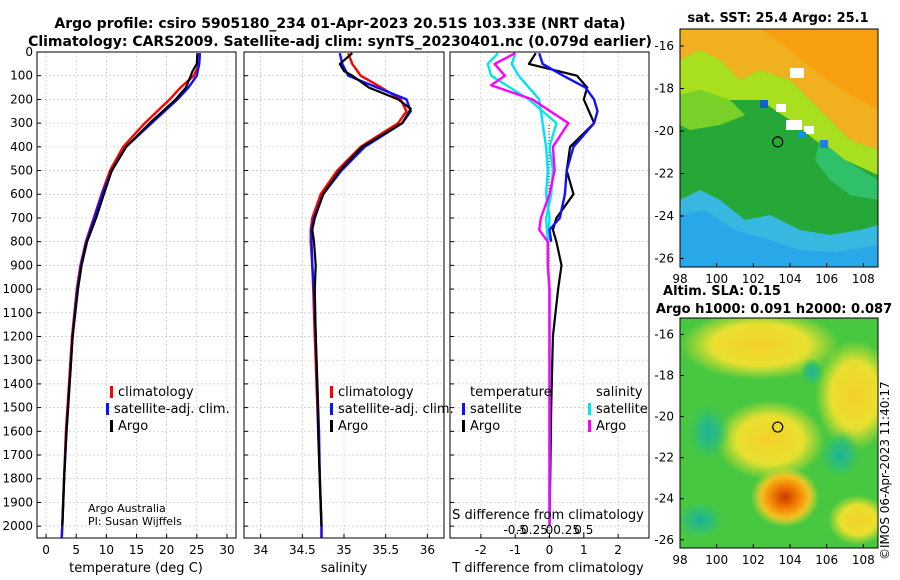 The image size is (900, 580). Describe the element at coordinates (611, 426) in the screenshot. I see `legend-label-s-argo: Argo` at that location.